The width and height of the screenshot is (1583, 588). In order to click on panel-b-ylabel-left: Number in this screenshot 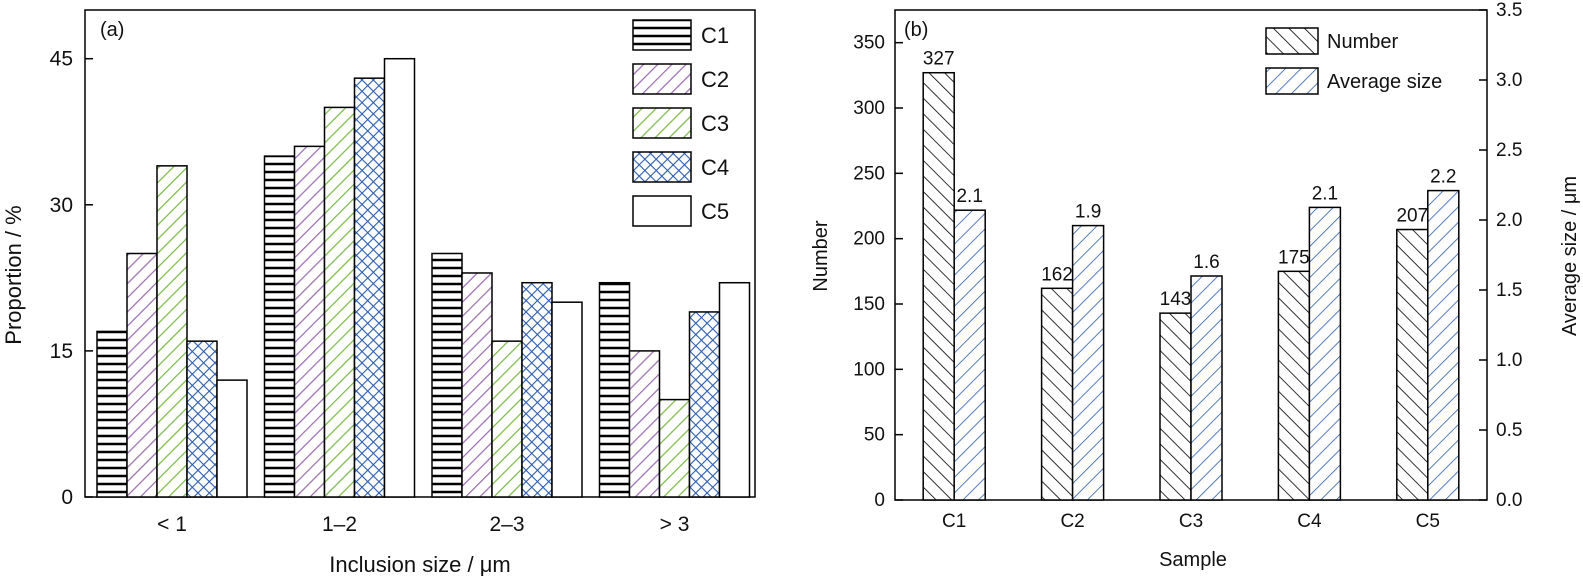, I will do `click(821, 255)`.